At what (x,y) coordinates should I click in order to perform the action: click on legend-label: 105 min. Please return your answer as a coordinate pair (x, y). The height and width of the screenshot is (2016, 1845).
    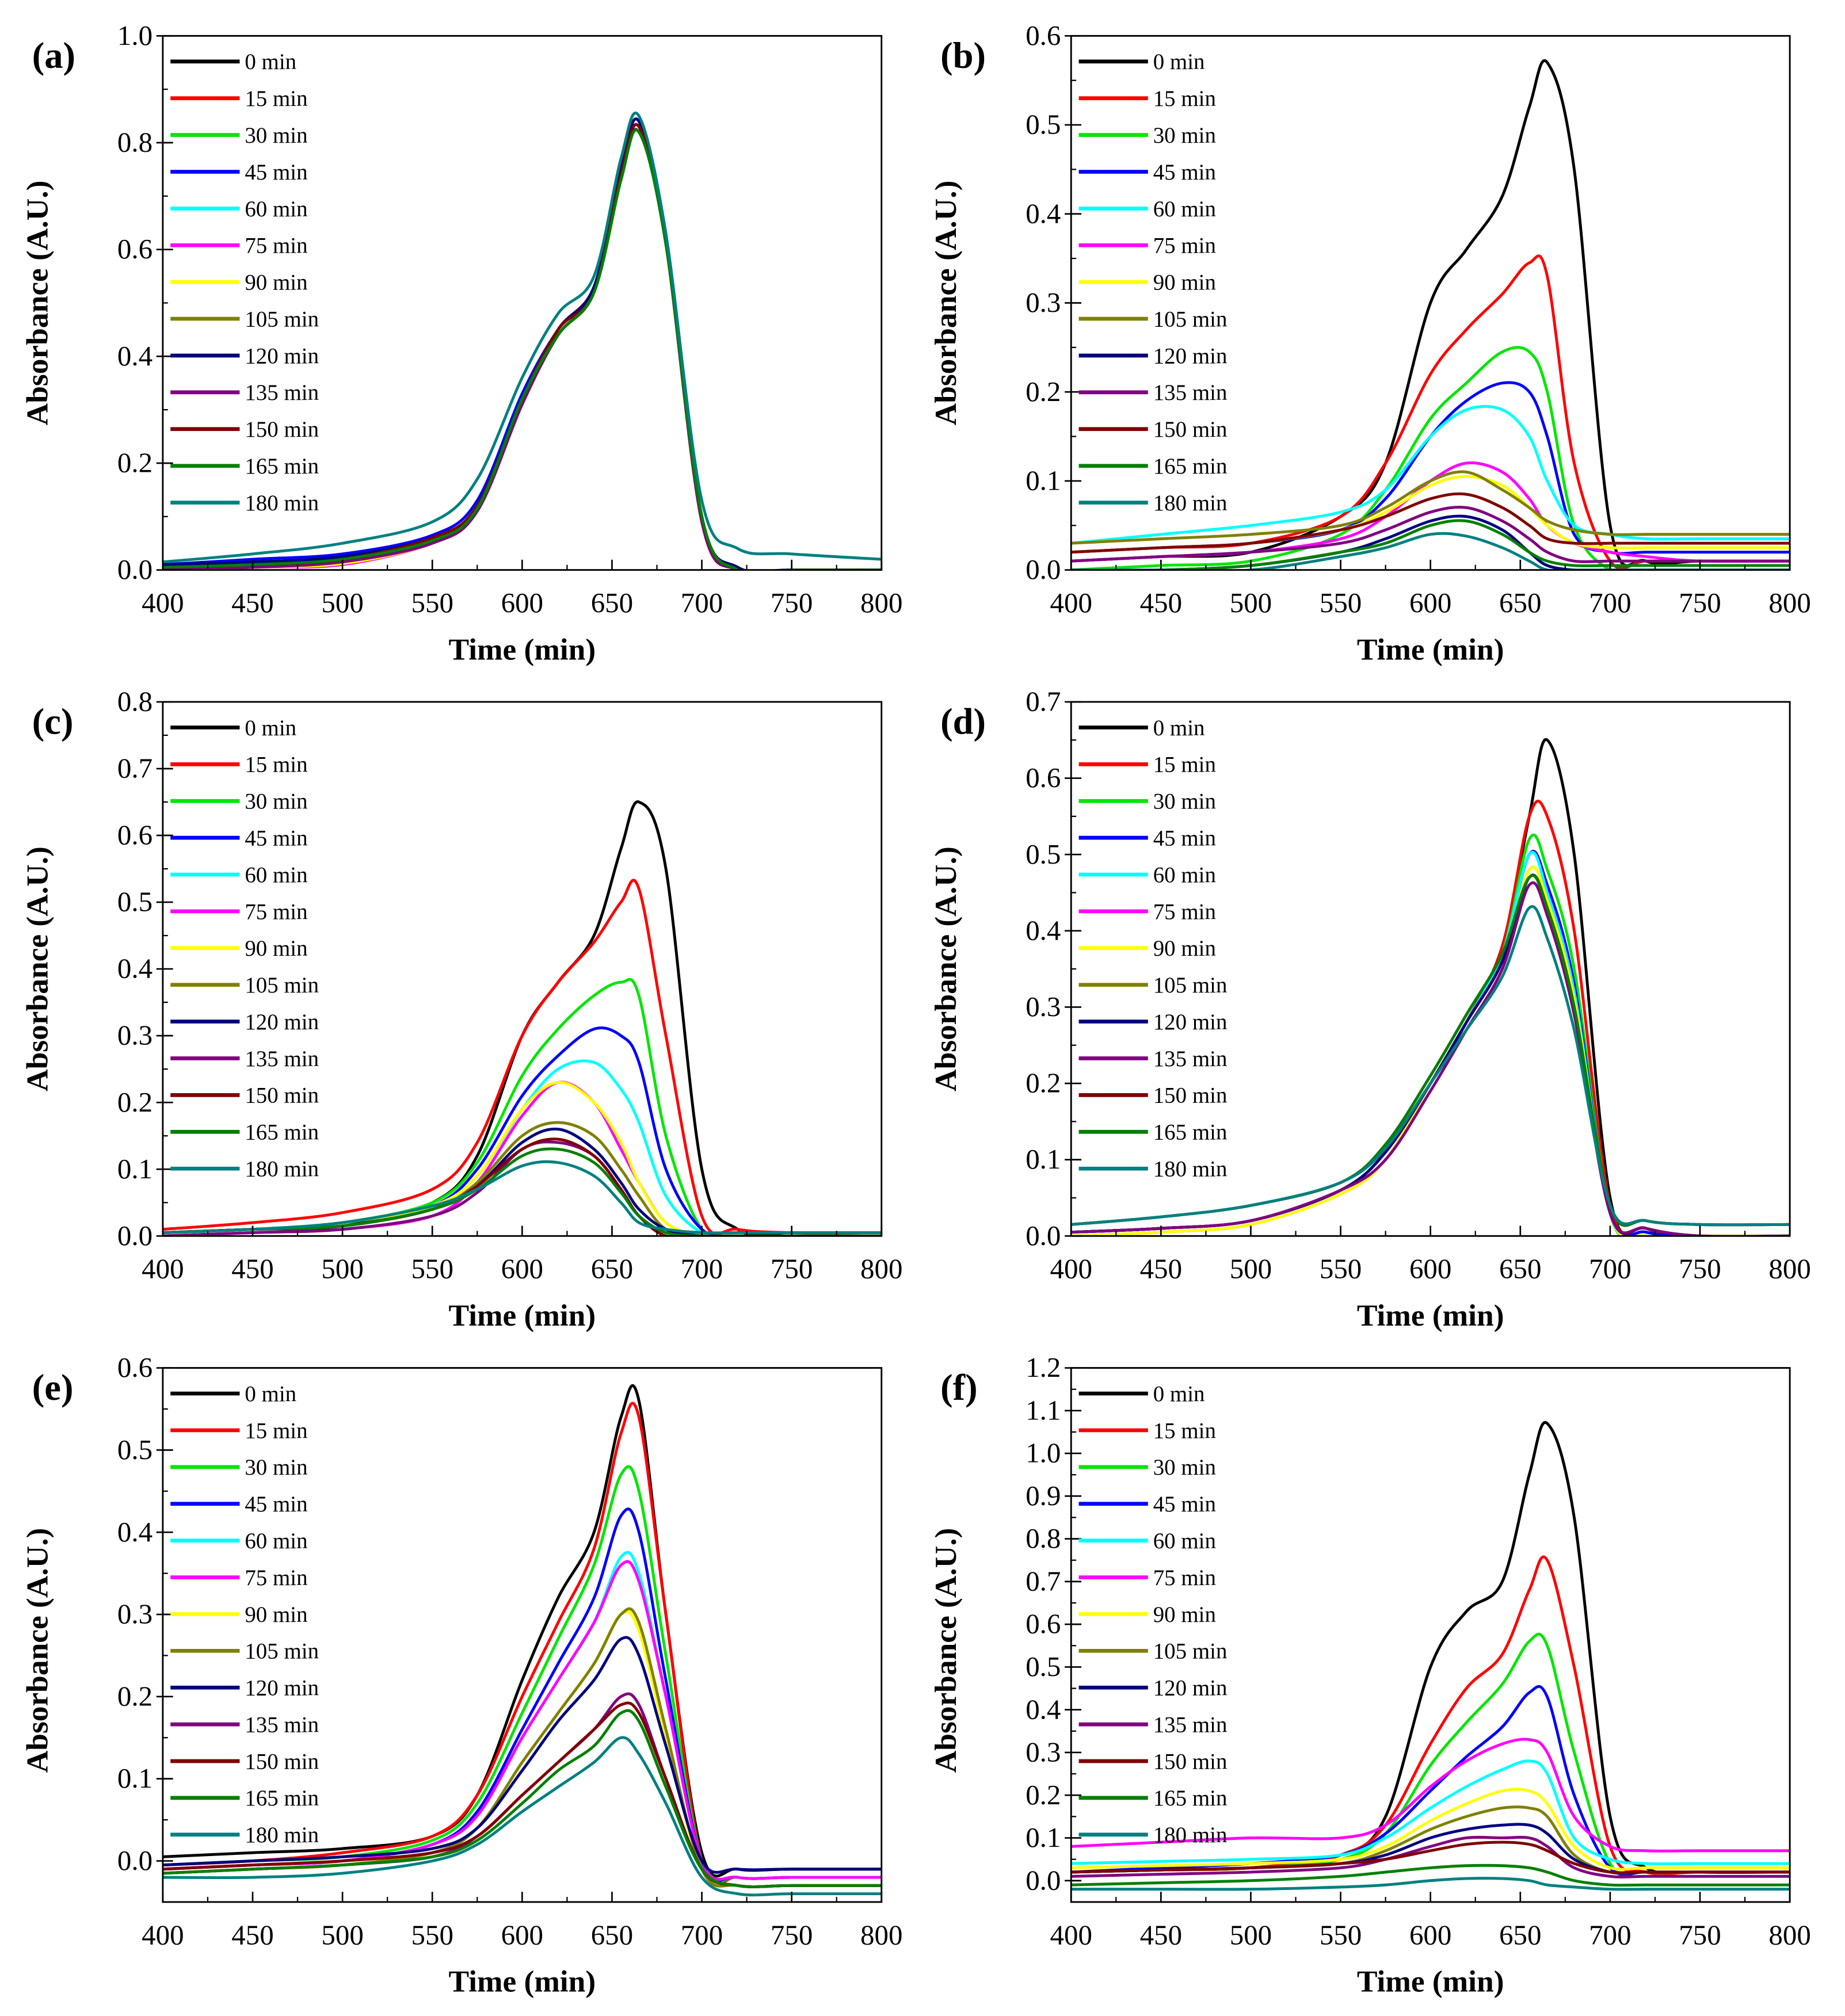
    Looking at the image, I should click on (282, 985).